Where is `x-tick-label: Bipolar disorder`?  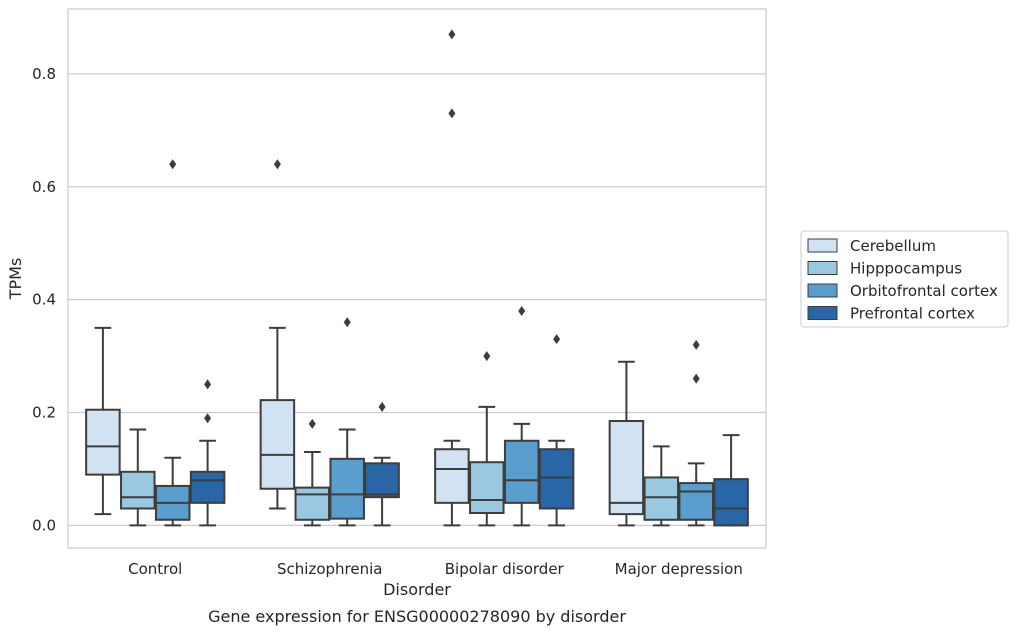 x-tick-label: Bipolar disorder is located at coordinates (505, 569).